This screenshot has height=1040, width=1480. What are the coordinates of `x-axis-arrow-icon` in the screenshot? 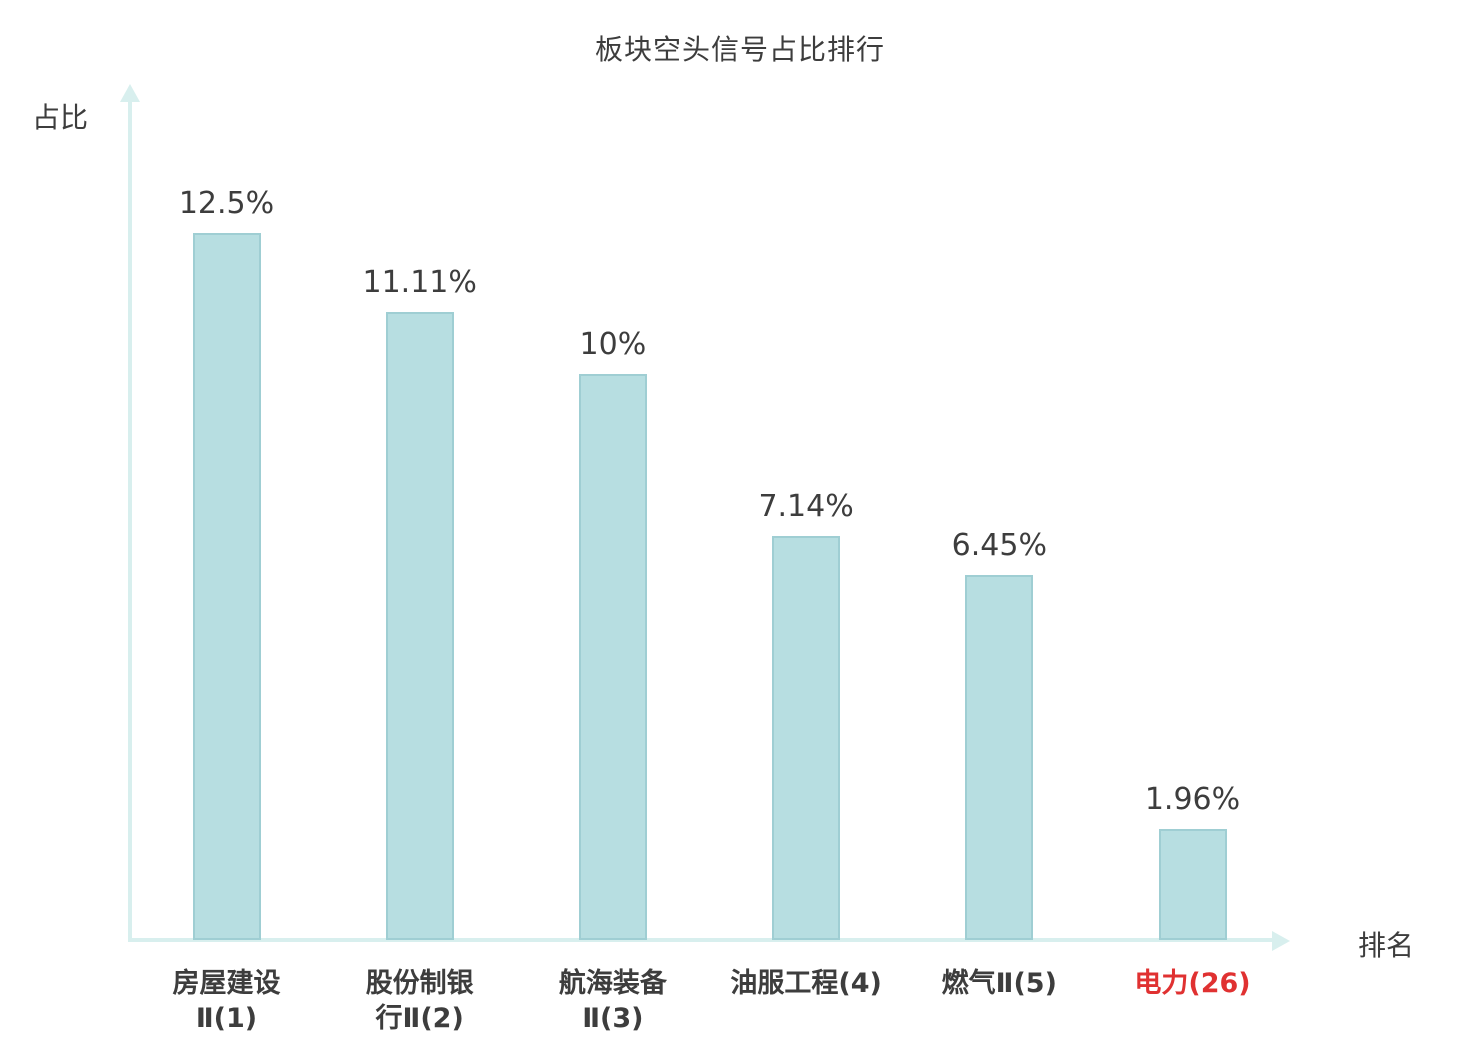 It's located at (1281, 941).